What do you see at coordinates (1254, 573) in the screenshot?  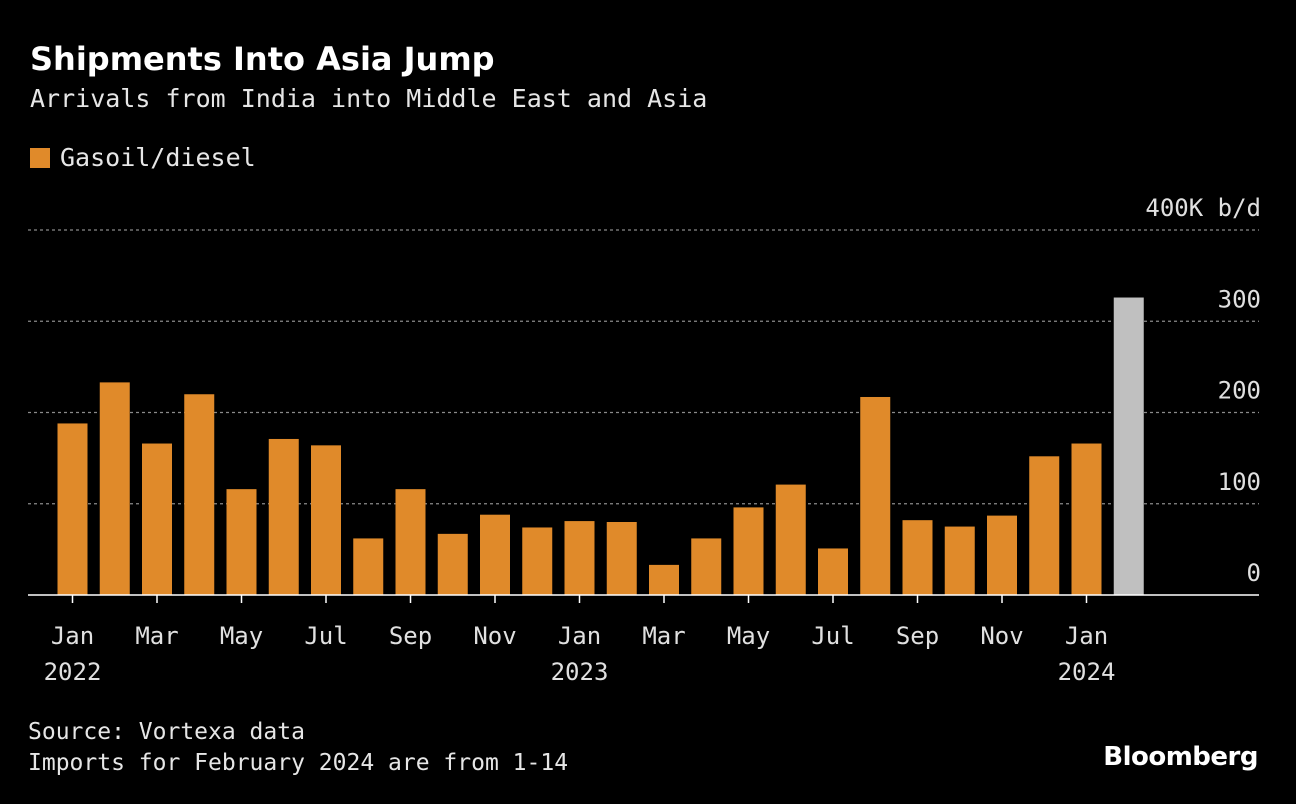 I see `y-tick-label: 0` at bounding box center [1254, 573].